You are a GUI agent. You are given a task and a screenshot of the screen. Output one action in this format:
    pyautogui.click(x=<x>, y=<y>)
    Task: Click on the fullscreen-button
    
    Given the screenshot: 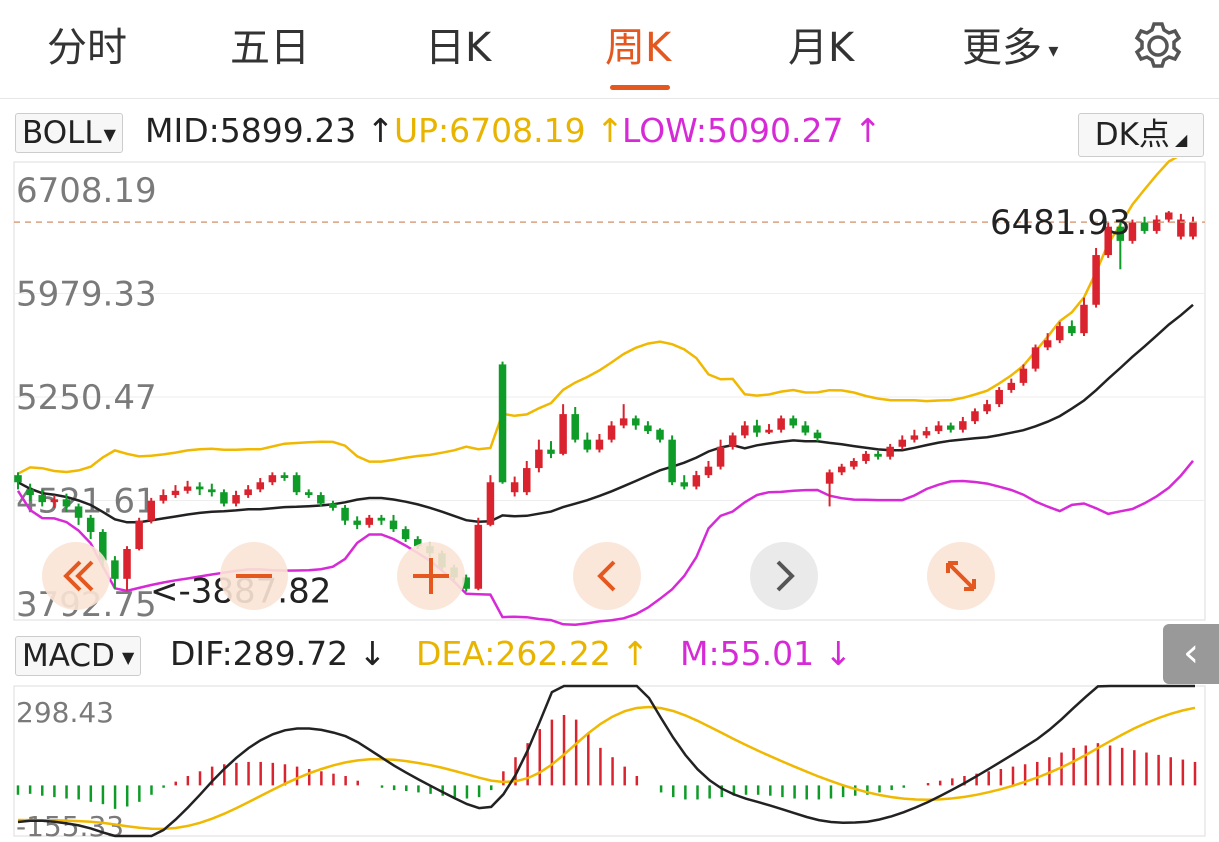 What is the action you would take?
    pyautogui.click(x=961, y=576)
    